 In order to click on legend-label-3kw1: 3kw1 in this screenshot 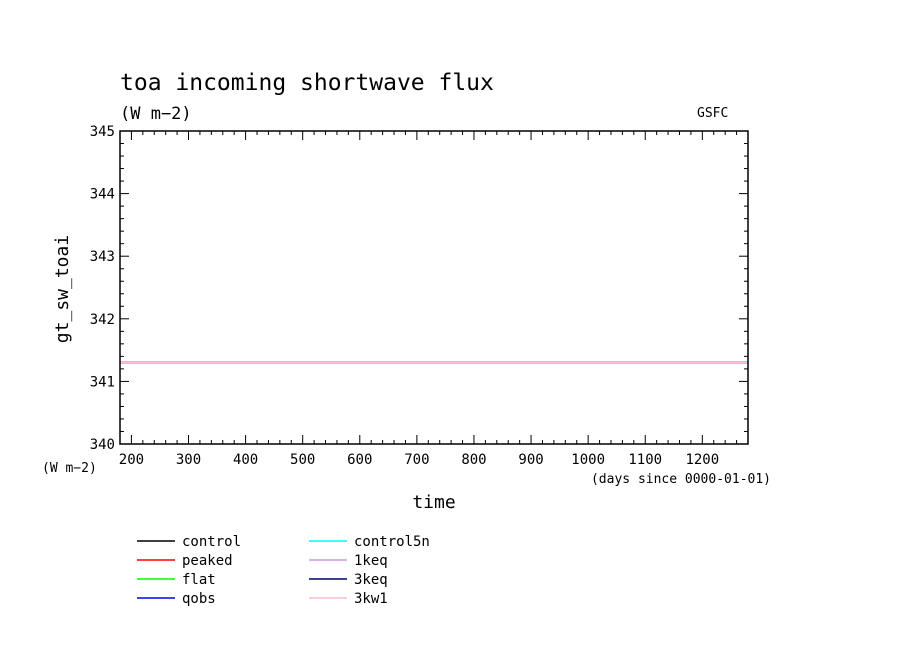, I will do `click(371, 599)`.